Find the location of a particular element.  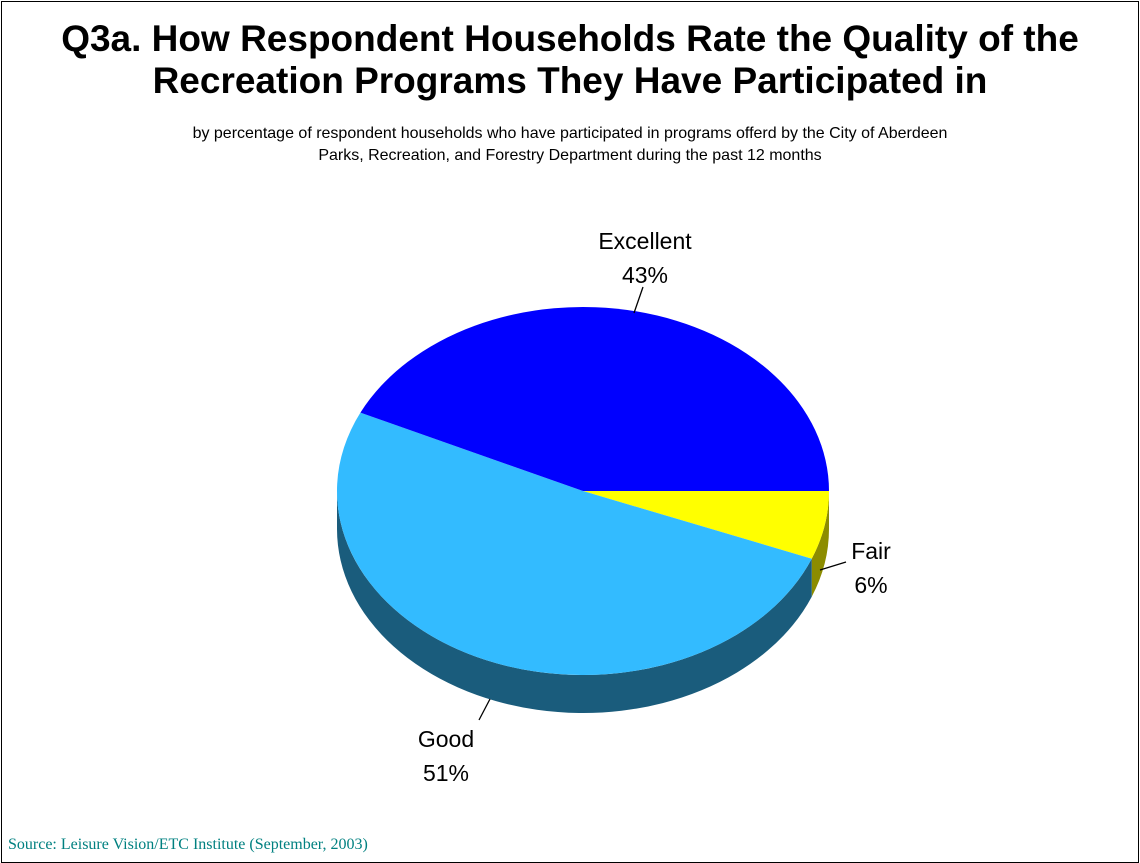

slice-label-fair: Fair is located at coordinates (871, 551).